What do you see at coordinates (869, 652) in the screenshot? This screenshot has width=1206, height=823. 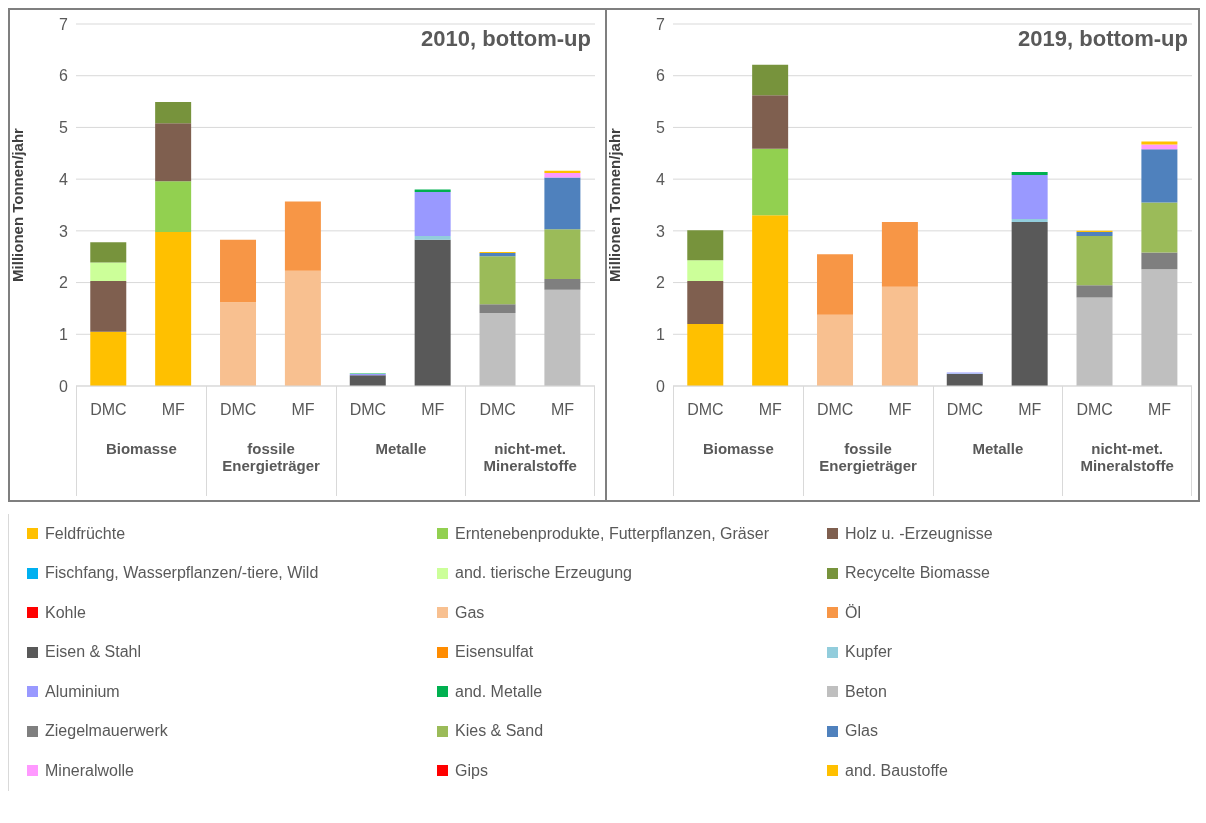 I see `legend-label: Kupfer` at bounding box center [869, 652].